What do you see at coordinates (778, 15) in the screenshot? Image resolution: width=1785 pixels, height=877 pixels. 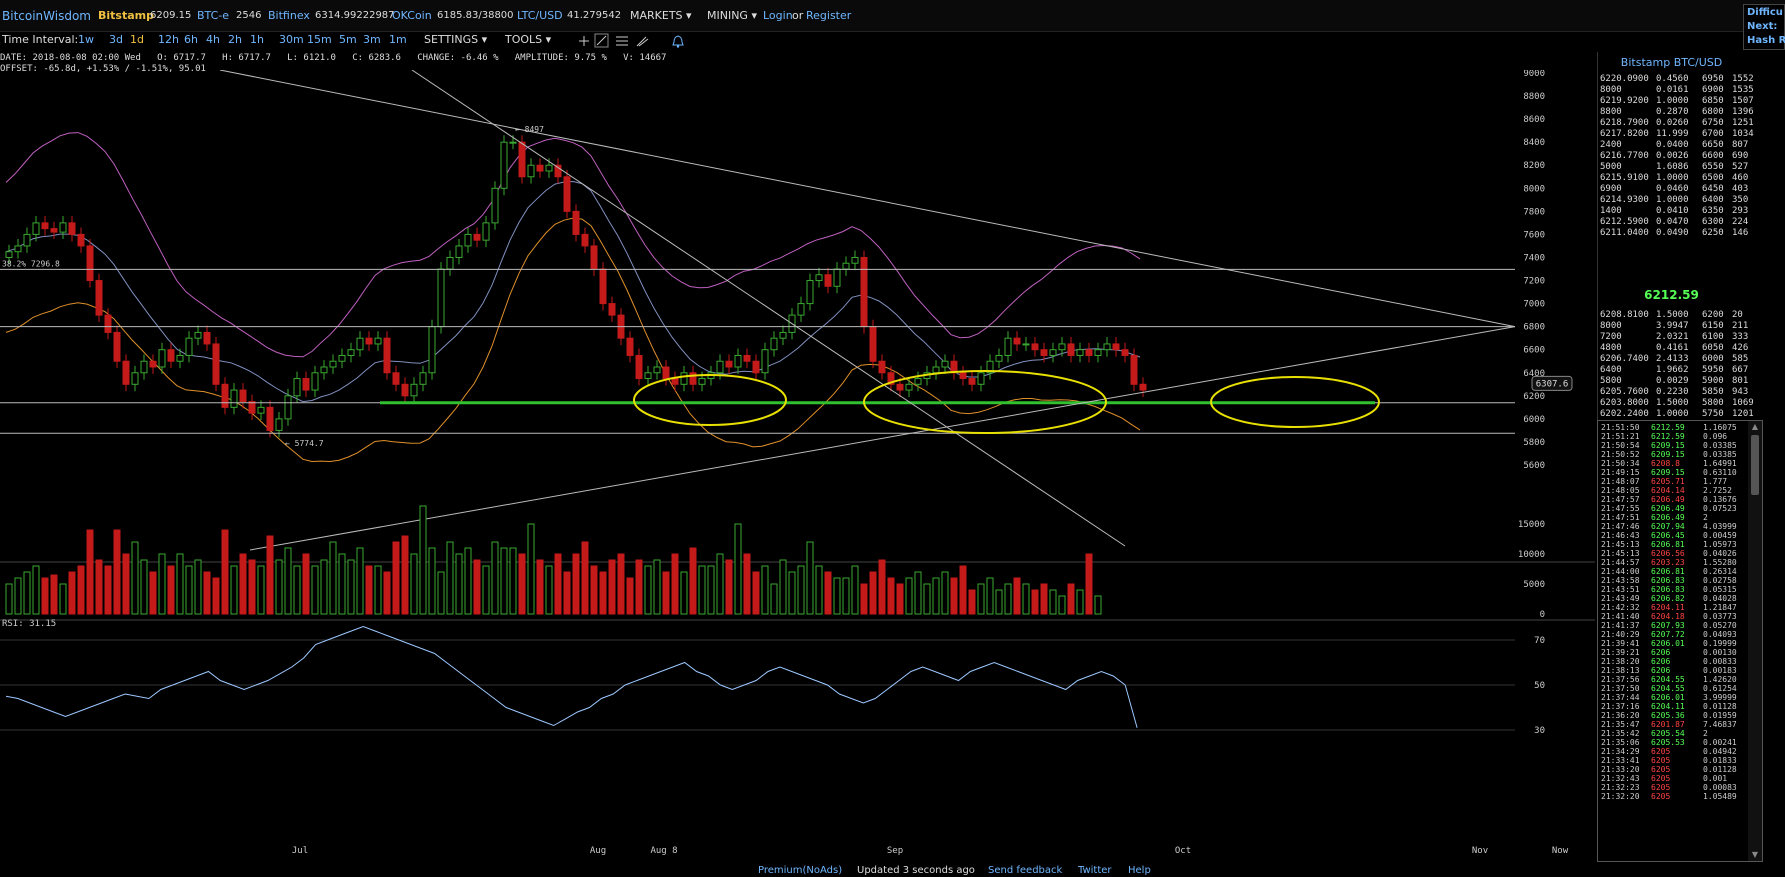 I see `login-link: Login` at bounding box center [778, 15].